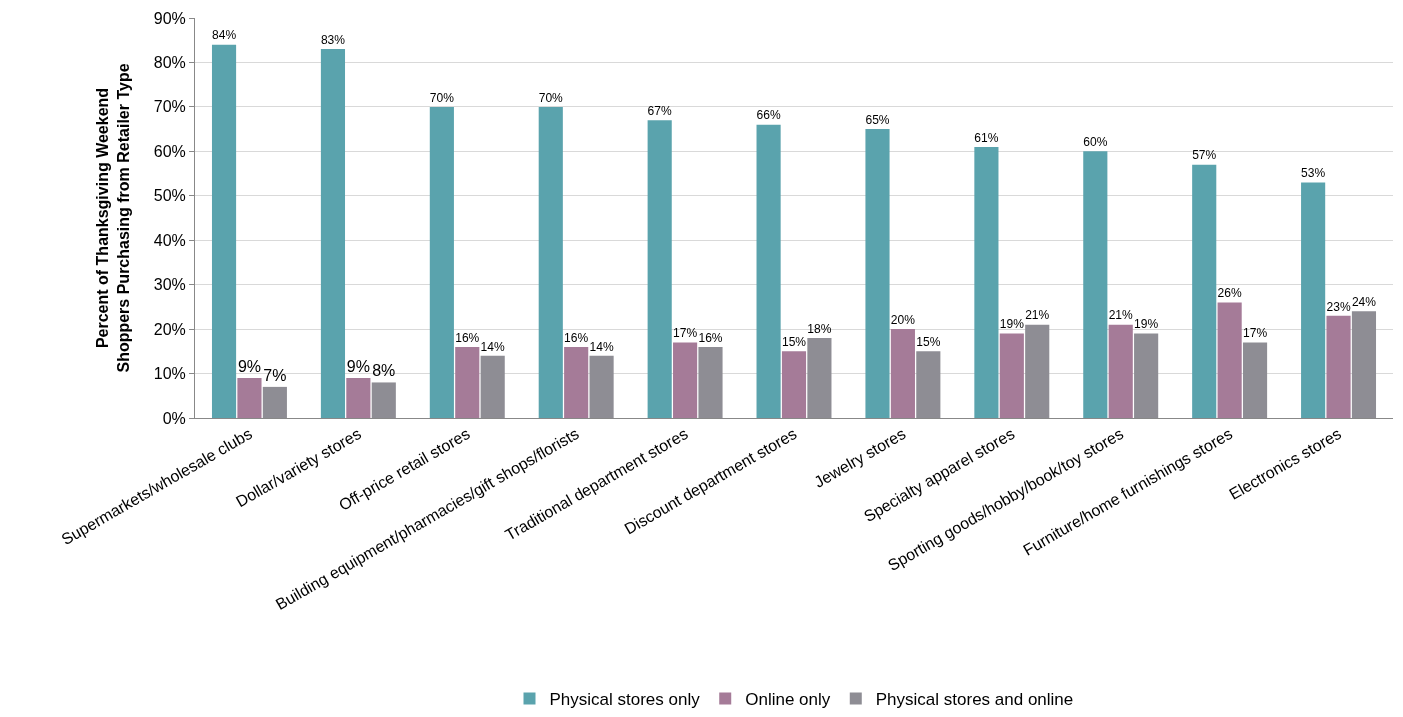 The height and width of the screenshot is (717, 1403). Describe the element at coordinates (1338, 306) in the screenshot. I see `data-label: 23%` at that location.